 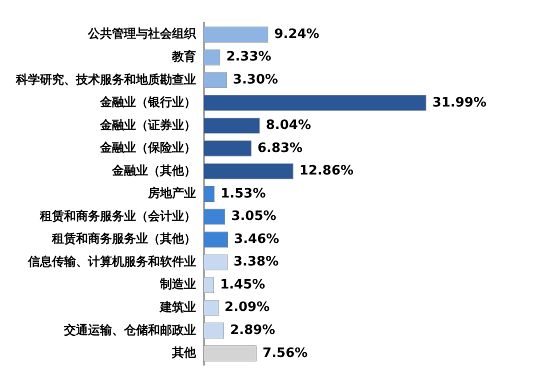 What do you see at coordinates (255, 80) in the screenshot?
I see `data-label: 3.30%` at bounding box center [255, 80].